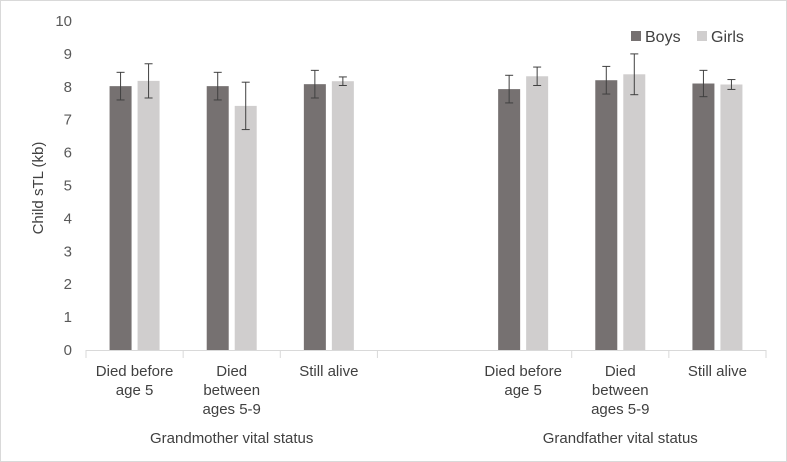  I want to click on legend-swatch-boys, so click(636, 36).